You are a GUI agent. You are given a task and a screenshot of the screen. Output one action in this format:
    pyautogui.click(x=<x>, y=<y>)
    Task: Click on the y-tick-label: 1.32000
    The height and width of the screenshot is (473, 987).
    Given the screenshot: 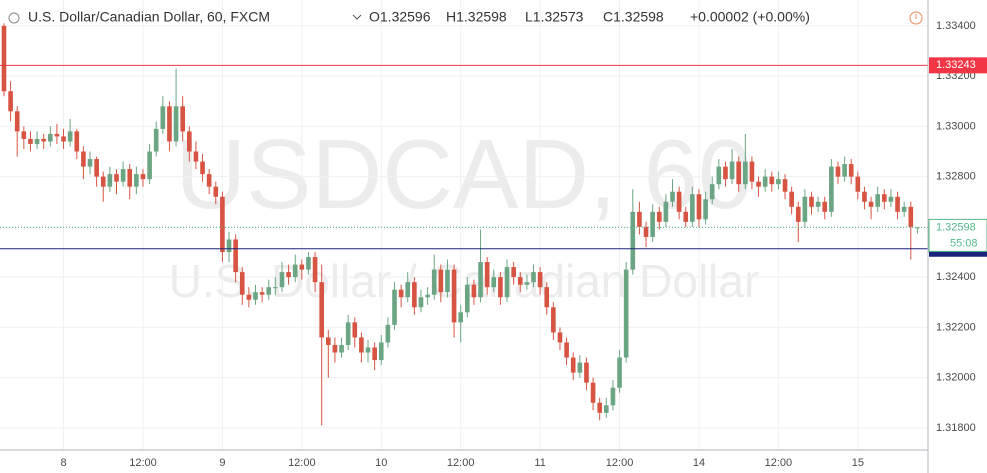 What is the action you would take?
    pyautogui.click(x=956, y=378)
    